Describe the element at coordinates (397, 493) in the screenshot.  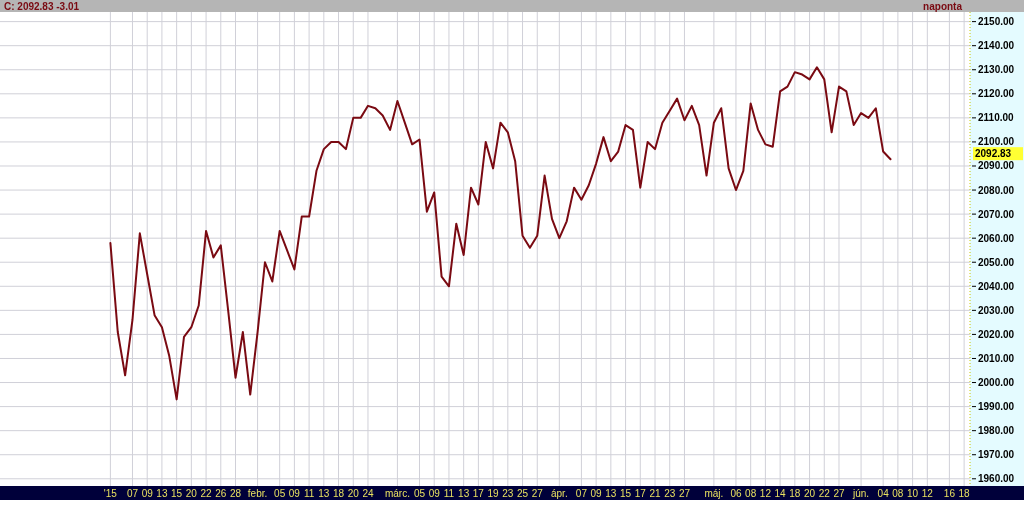
I see `x-tick-label: márc.` at that location.